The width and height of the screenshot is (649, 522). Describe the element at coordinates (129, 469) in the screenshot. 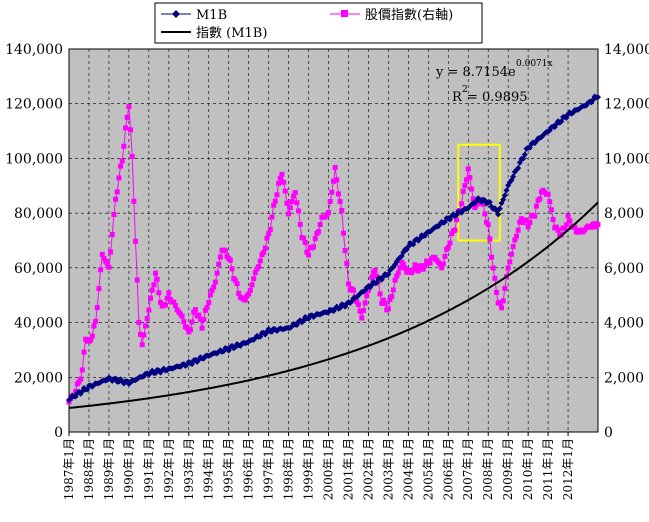

I see `x-tick-label: 1990年1月` at that location.